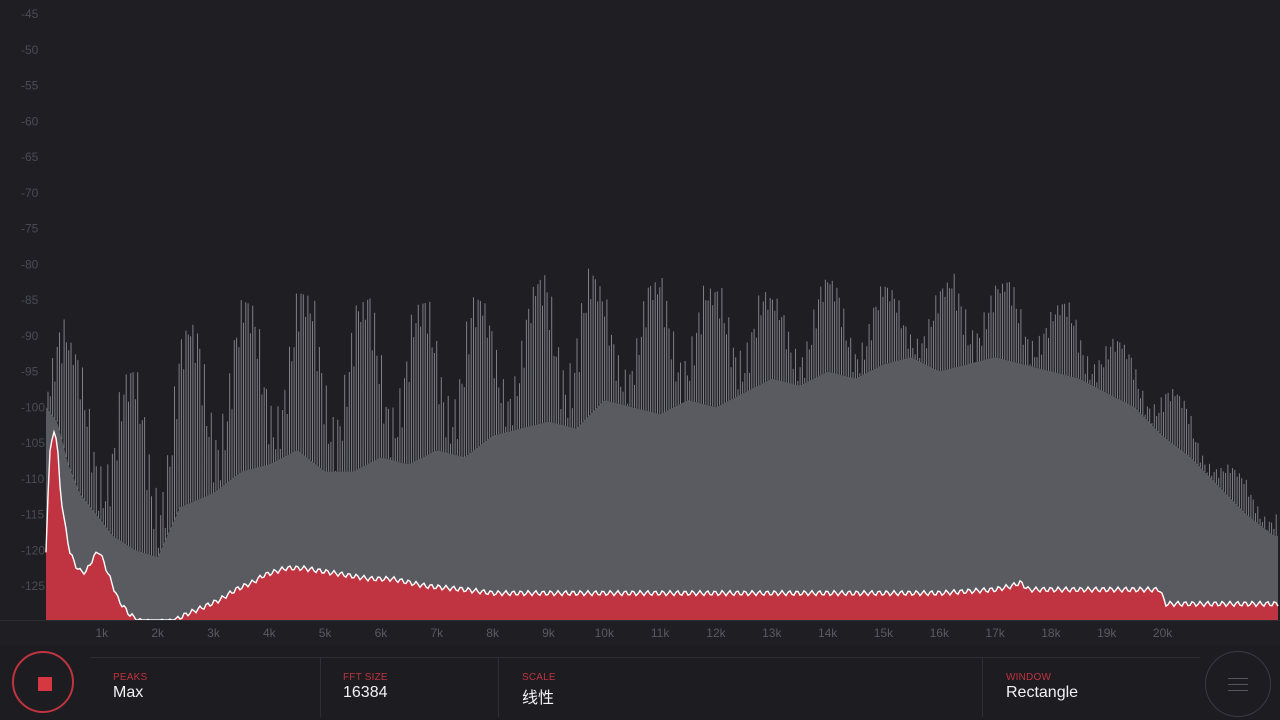  I want to click on y-tick-label: -110, so click(32, 479).